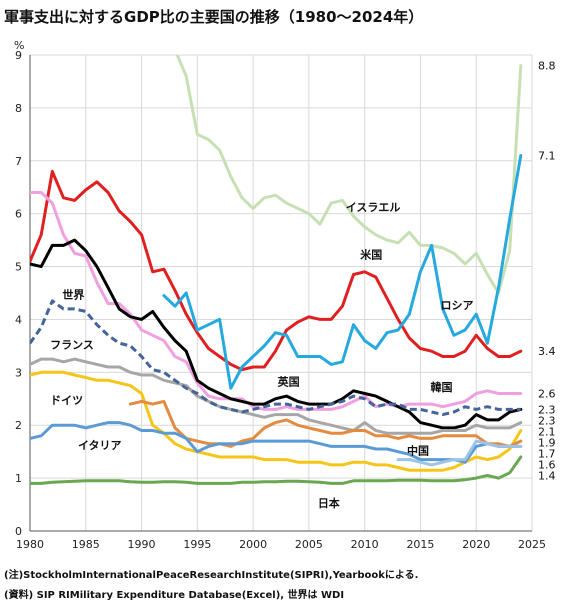 The width and height of the screenshot is (565, 604). What do you see at coordinates (365, 544) in the screenshot?
I see `x-tick-label: 2010` at bounding box center [365, 544].